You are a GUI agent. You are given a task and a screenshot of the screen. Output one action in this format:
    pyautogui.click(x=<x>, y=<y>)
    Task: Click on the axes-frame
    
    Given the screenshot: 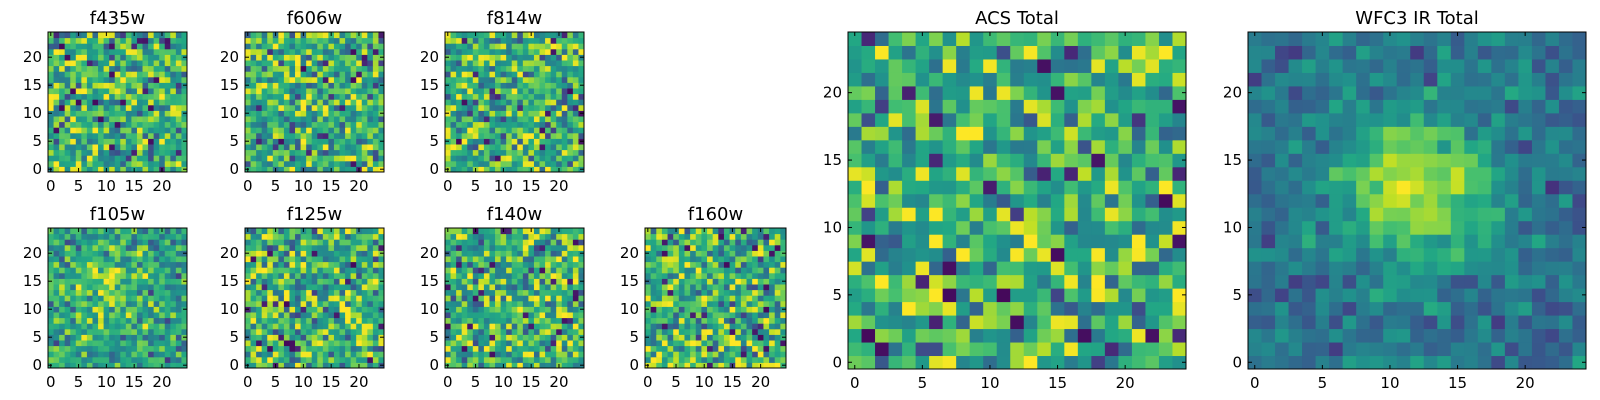 What is the action you would take?
    pyautogui.click(x=514, y=102)
    